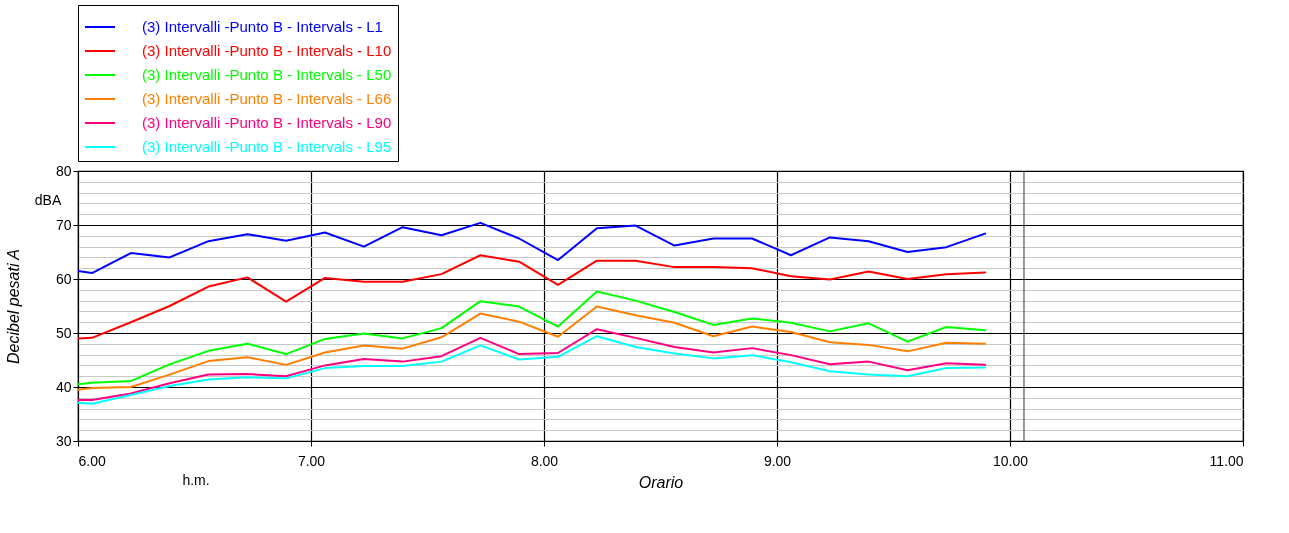 The image size is (1289, 533). I want to click on legend-label: (3) Intervalli -Punto B - Intervals - L50, so click(267, 74).